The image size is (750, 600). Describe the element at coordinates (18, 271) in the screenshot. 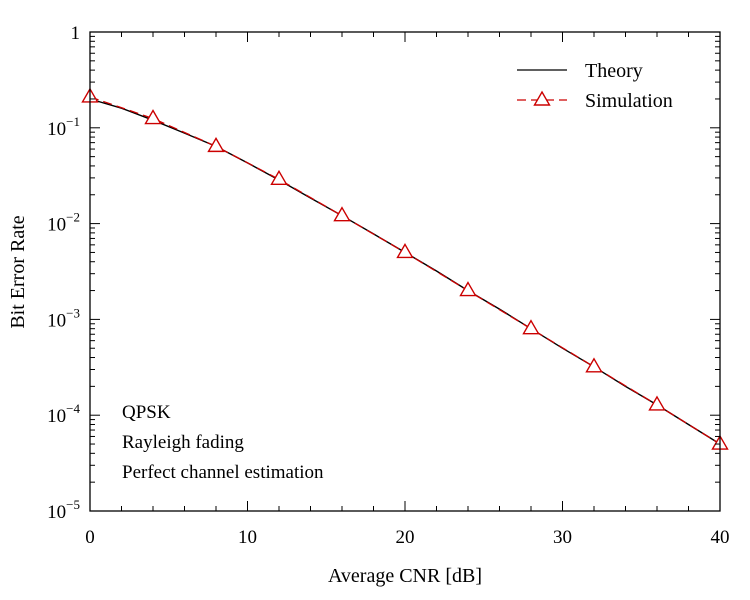

I see `y-axis-label: Bit Error Rate` at that location.